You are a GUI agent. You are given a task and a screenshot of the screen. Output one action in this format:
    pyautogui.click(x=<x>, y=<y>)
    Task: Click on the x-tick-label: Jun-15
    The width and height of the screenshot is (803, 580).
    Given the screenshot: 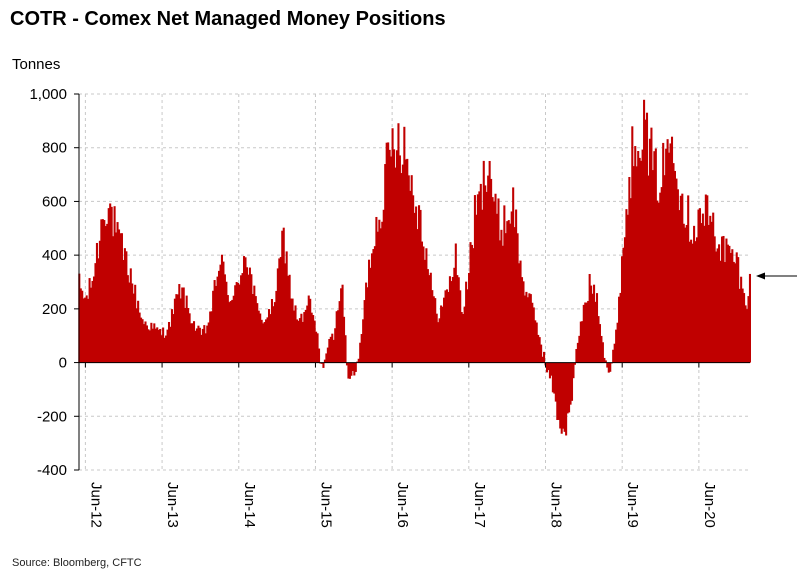 What is the action you would take?
    pyautogui.click(x=325, y=505)
    